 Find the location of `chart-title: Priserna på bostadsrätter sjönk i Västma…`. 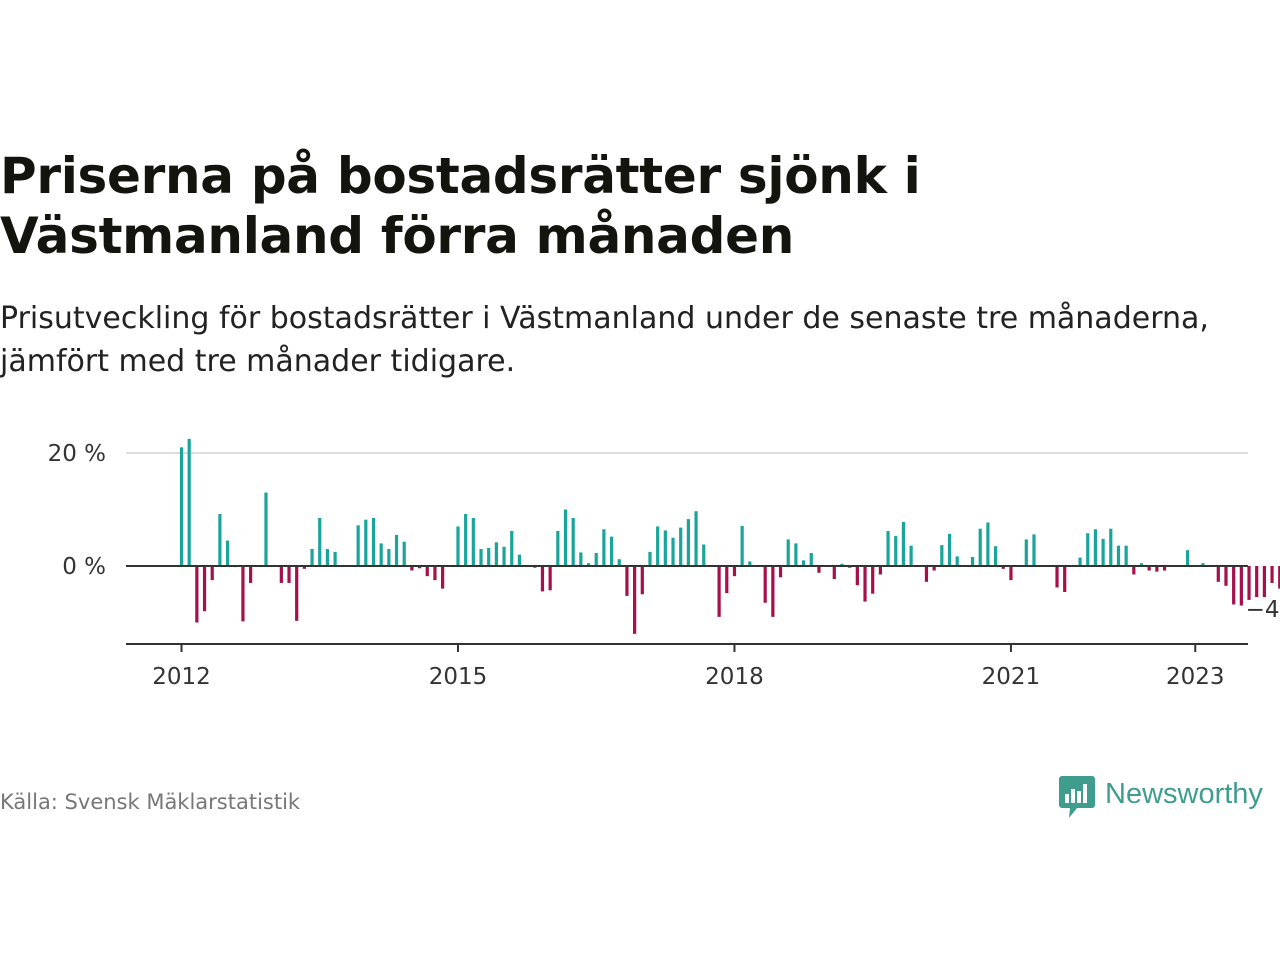

chart-title: Priserna på bostadsrätter sjönk i Västma… is located at coordinates (460, 206).